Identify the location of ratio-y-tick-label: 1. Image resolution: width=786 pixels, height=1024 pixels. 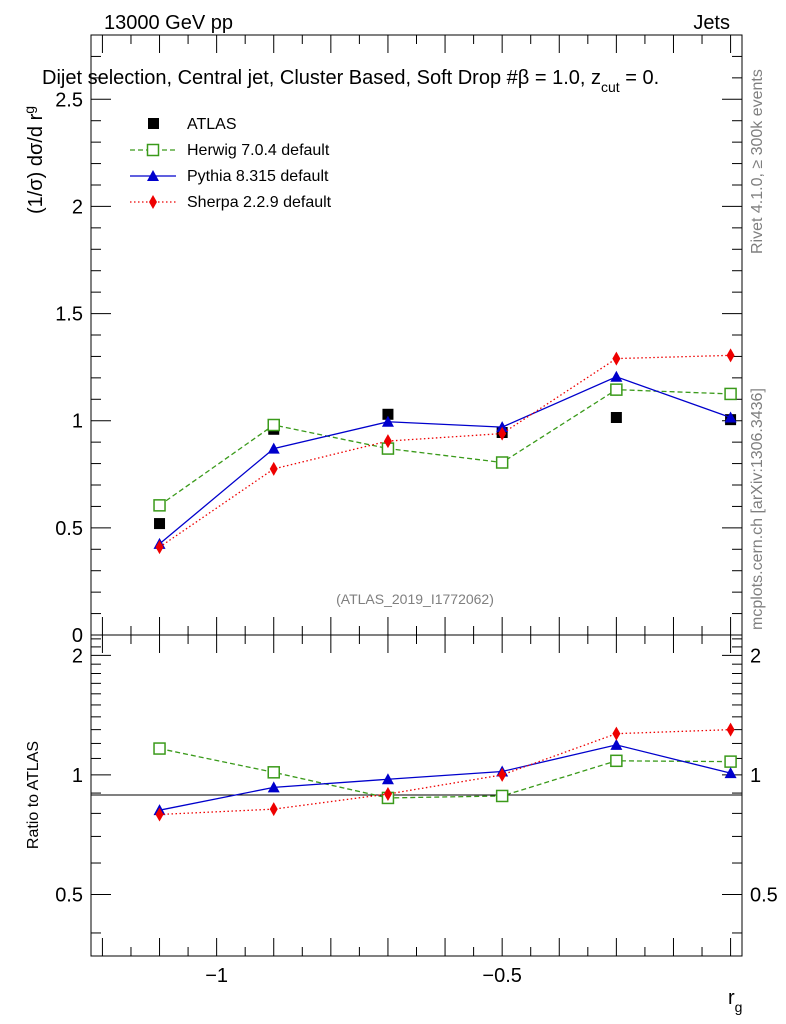
(77, 776).